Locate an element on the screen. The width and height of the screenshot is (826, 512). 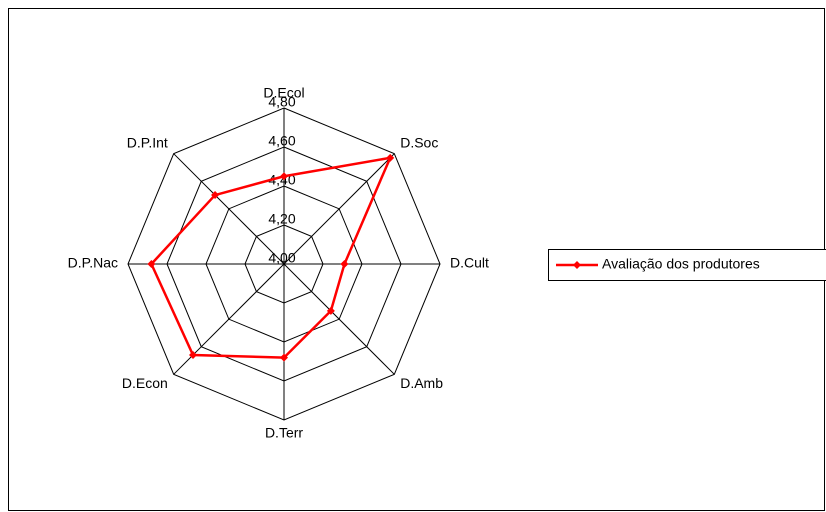
legend-marker is located at coordinates (577, 265).